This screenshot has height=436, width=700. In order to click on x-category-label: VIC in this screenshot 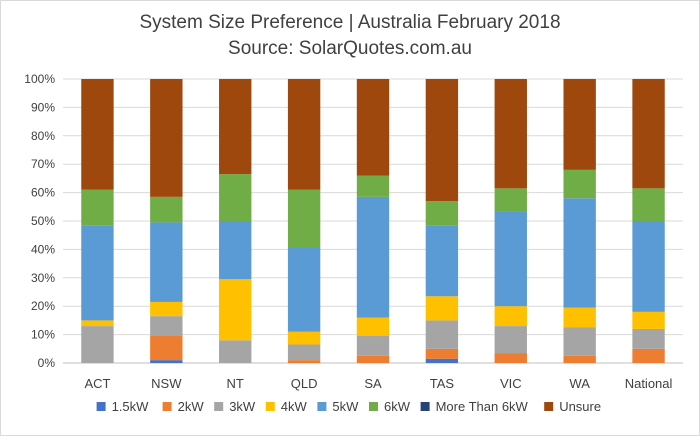, I will do `click(511, 383)`.